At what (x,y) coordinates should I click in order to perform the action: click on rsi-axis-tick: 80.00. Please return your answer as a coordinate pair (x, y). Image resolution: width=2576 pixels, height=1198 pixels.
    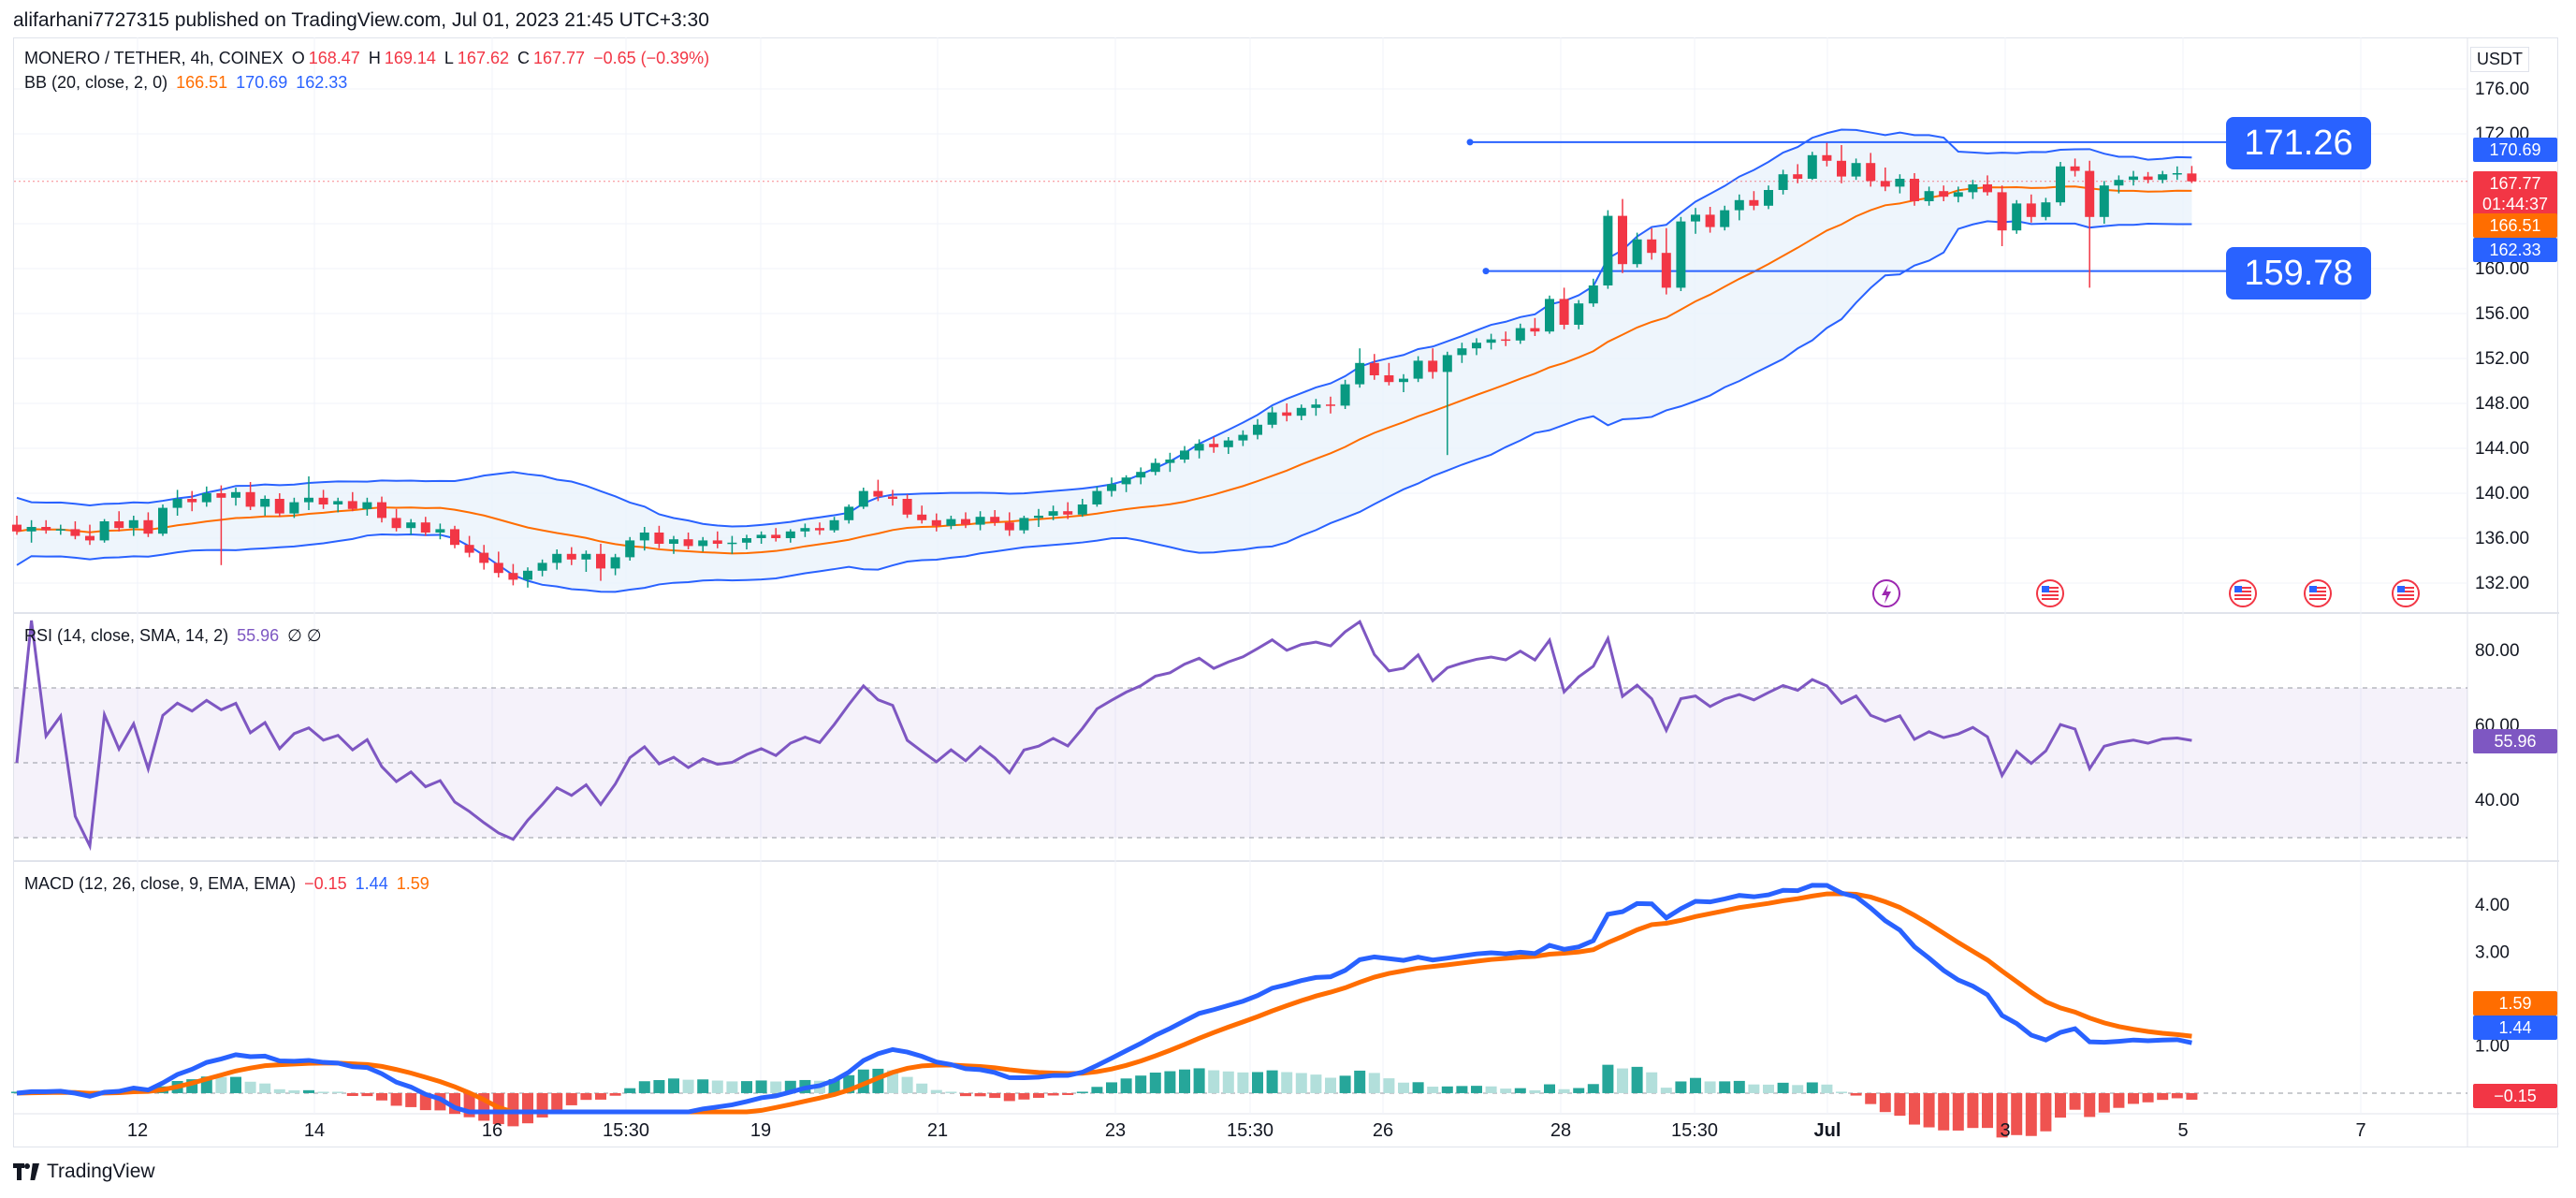
    Looking at the image, I should click on (2497, 651).